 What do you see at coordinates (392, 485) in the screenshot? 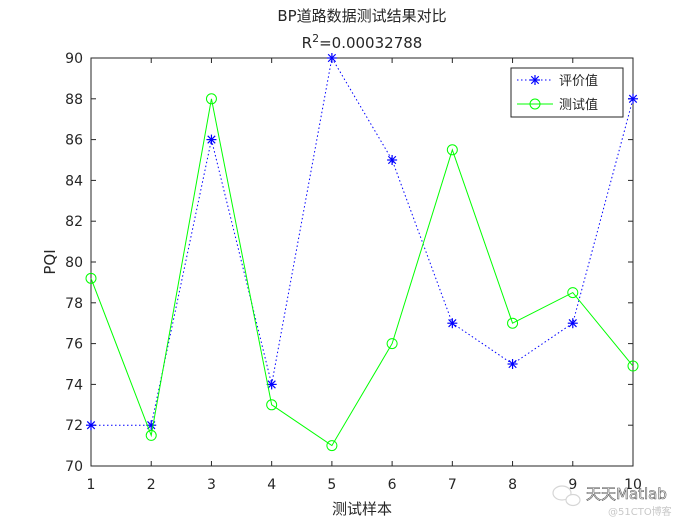
I see `x-tick-label: 6` at bounding box center [392, 485].